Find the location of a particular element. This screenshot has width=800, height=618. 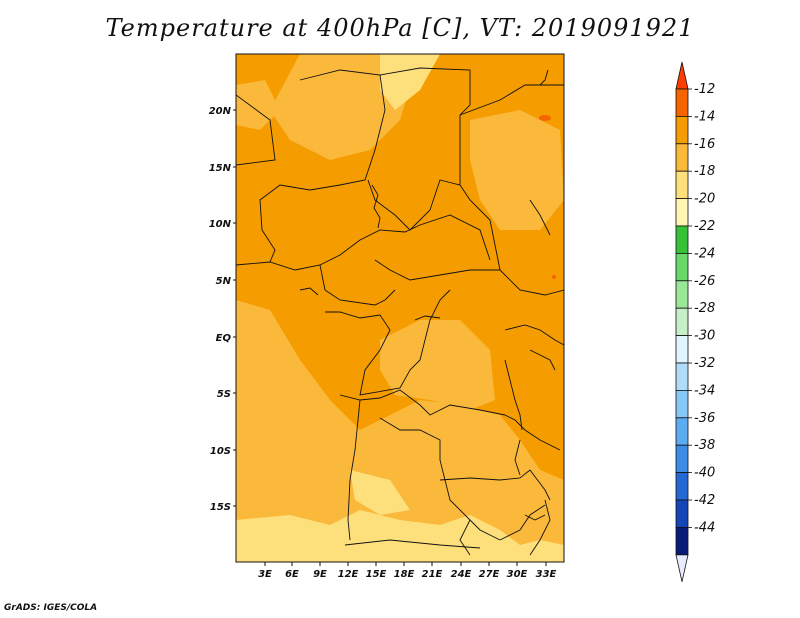

lat-tick-label: 15N is located at coordinates (220, 168).